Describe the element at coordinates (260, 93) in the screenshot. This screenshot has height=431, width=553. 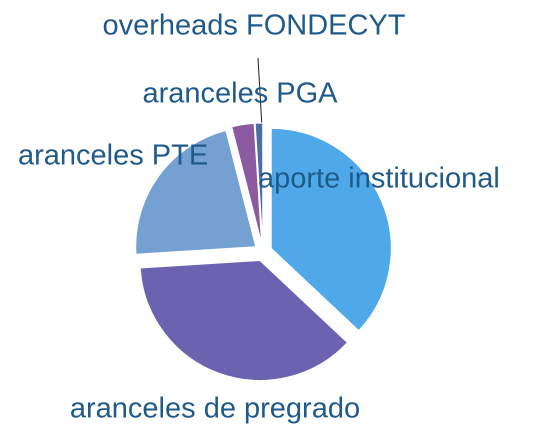
I see `leader-line` at that location.